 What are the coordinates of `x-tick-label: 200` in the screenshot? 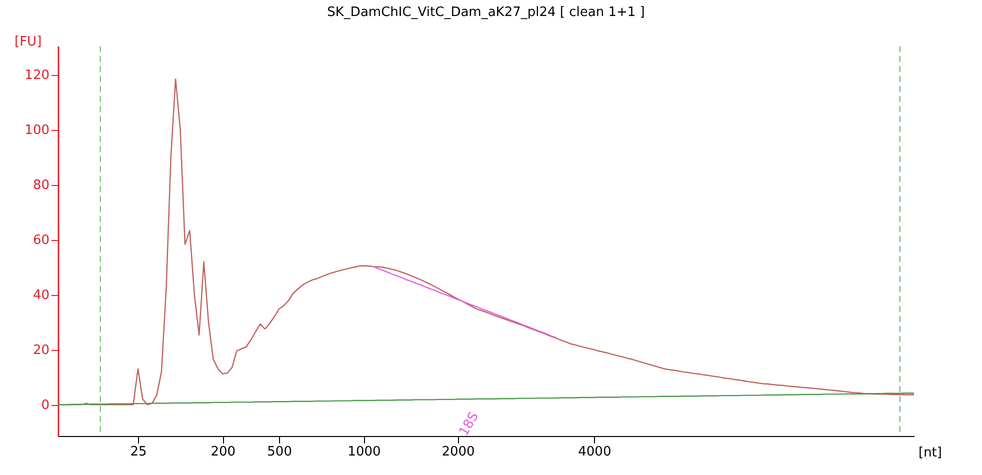 It's located at (223, 452).